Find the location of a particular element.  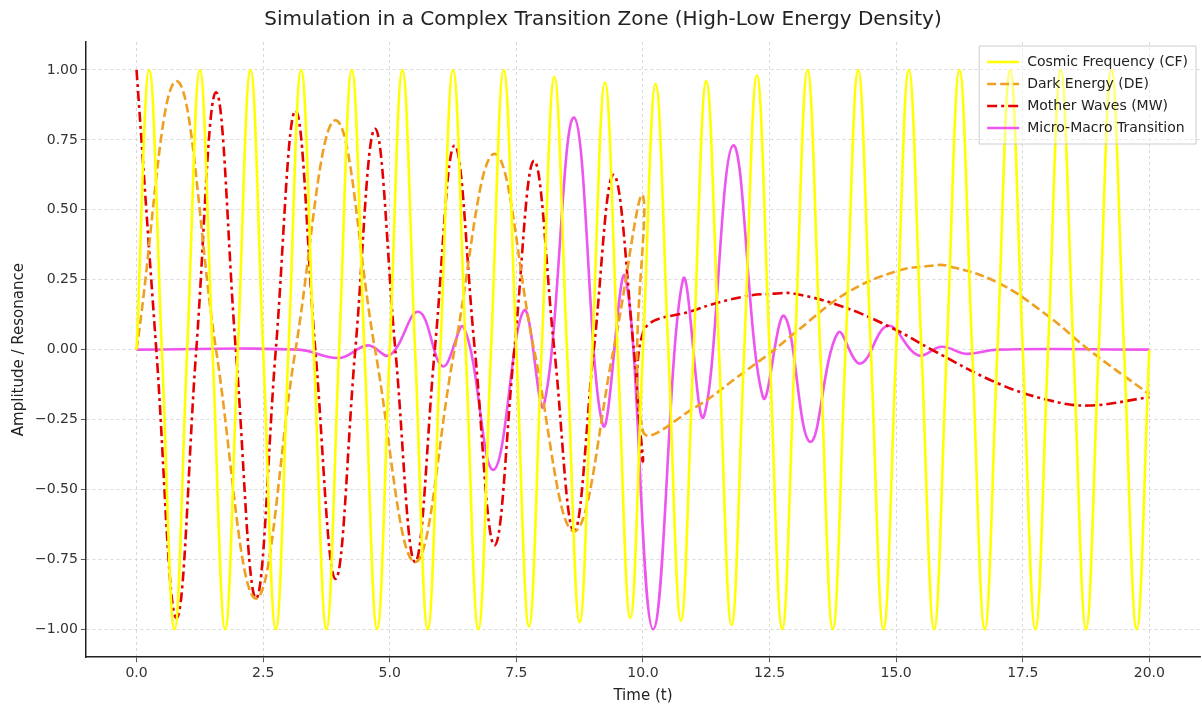

y-tick-label: −0.25 is located at coordinates (56, 418).